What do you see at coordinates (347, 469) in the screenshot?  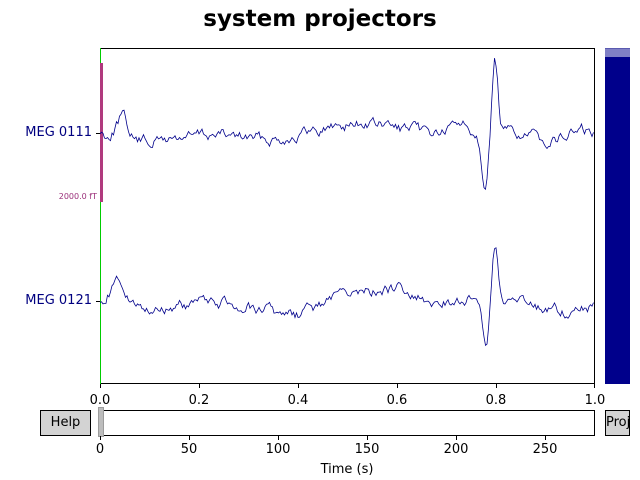 I see `time-axis-label: Time (s)` at bounding box center [347, 469].